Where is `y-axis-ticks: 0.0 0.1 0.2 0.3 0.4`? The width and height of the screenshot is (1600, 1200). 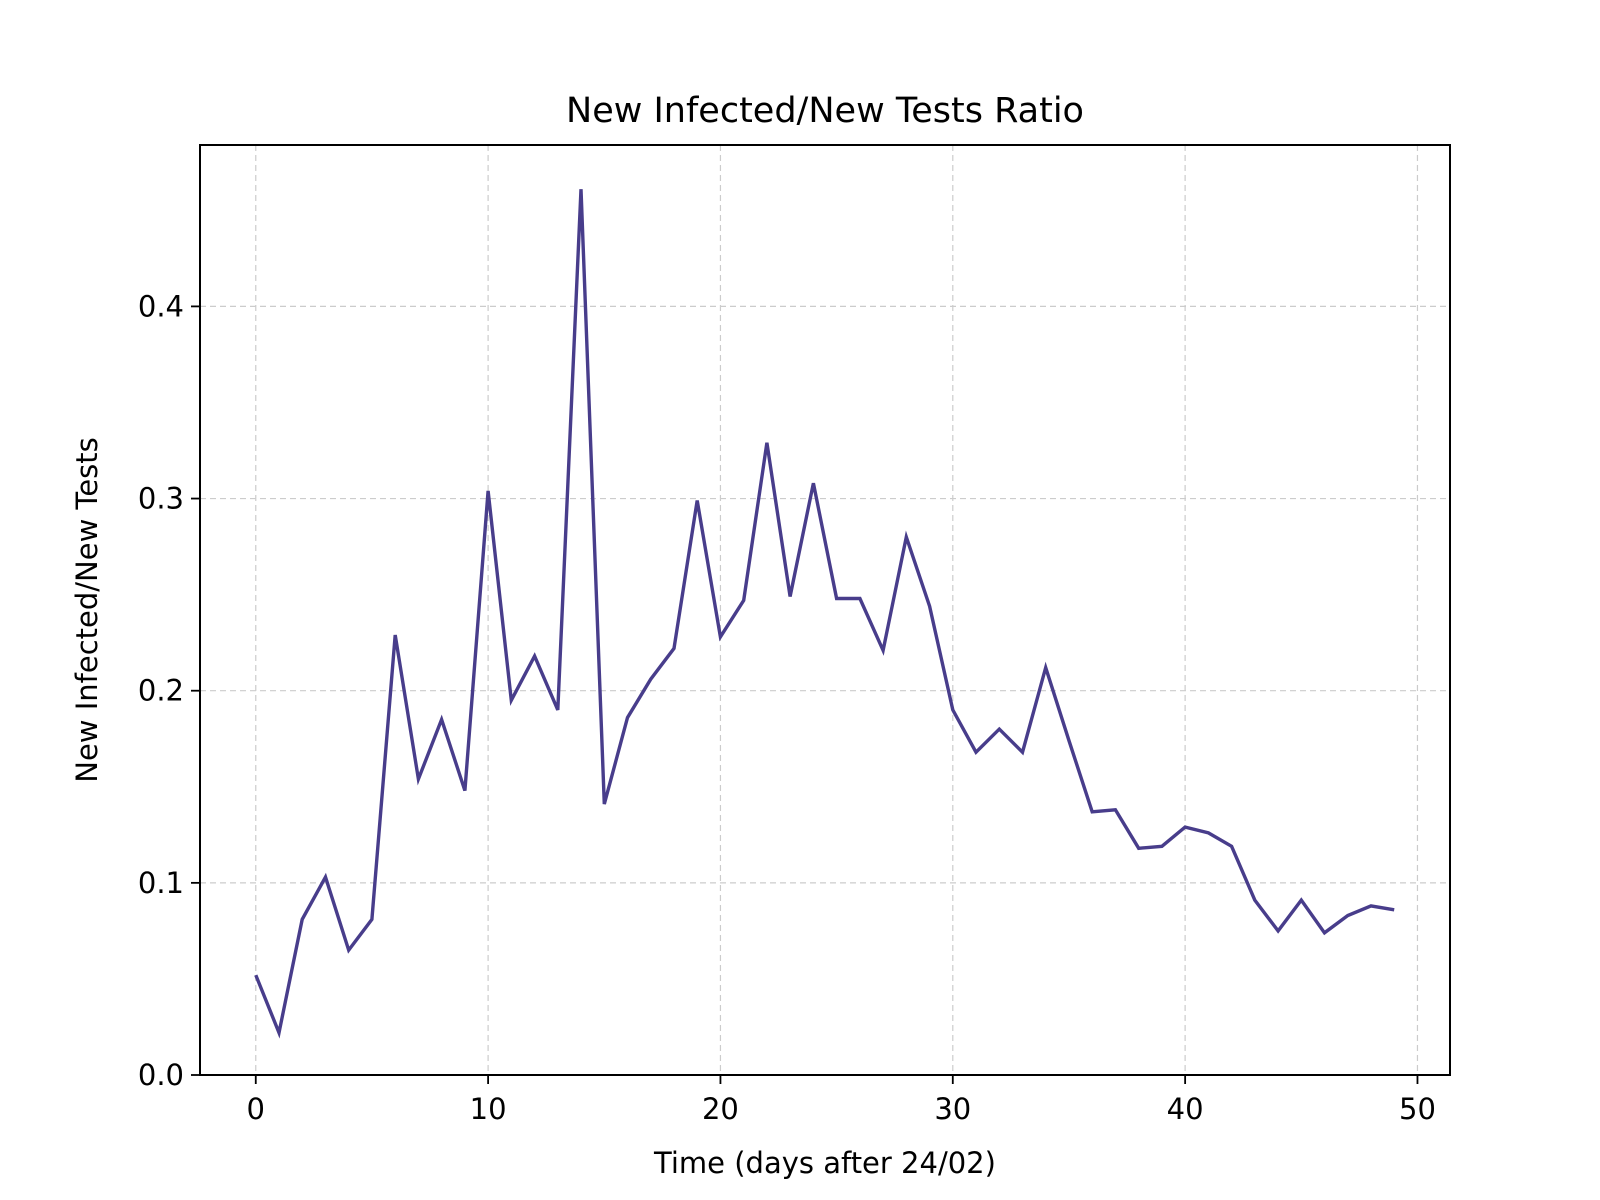
y-axis-ticks: 0.0 0.1 0.2 0.3 0.4 is located at coordinates (169, 690).